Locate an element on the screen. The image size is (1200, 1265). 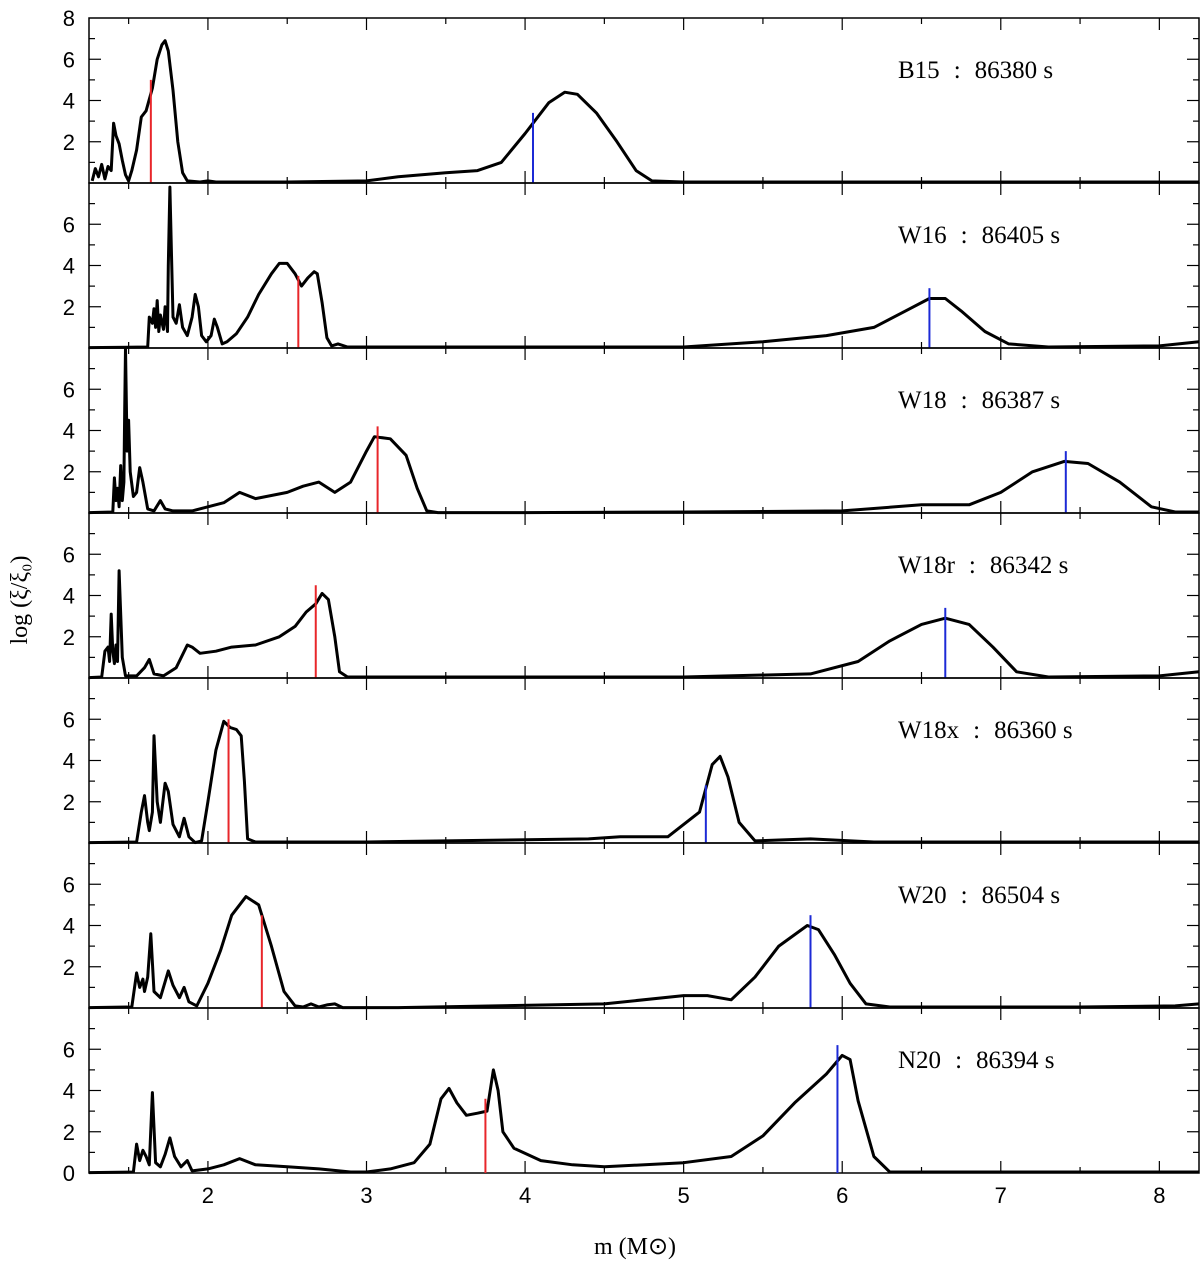
panel-w18x: 2 4 6 W18x:86360 s is located at coordinates (631, 761).